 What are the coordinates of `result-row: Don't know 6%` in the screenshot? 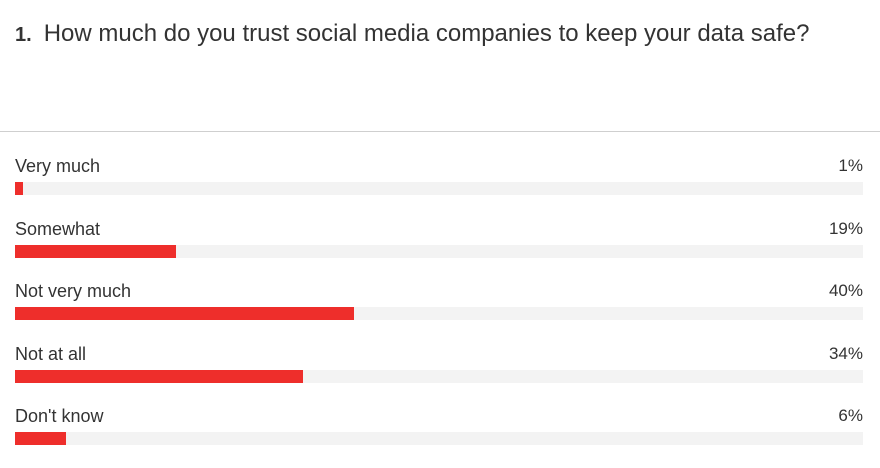 It's located at (439, 436).